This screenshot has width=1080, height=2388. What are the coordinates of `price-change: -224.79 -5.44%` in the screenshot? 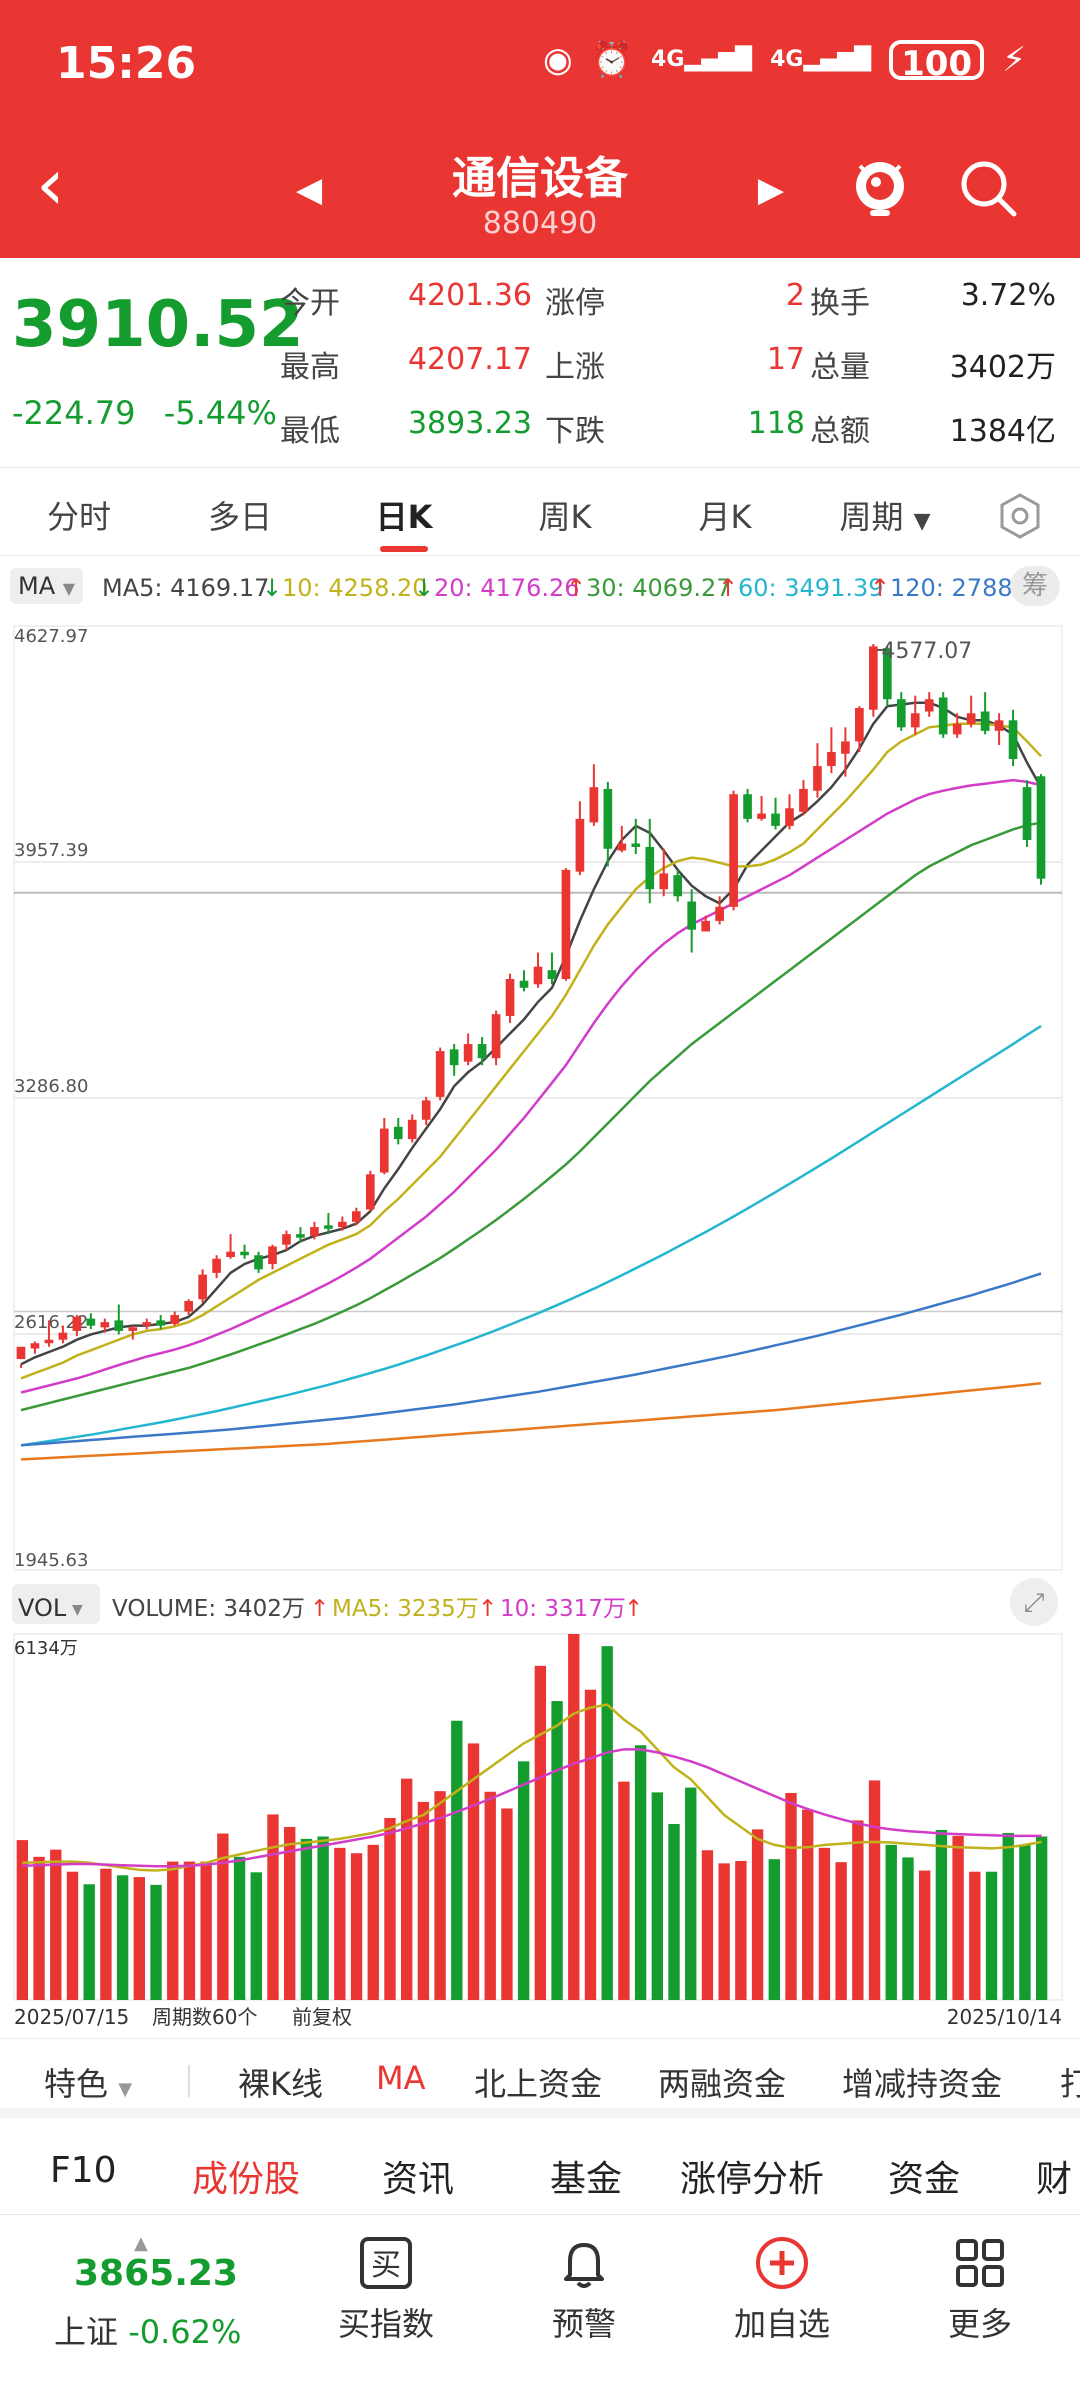 It's located at (153, 413).